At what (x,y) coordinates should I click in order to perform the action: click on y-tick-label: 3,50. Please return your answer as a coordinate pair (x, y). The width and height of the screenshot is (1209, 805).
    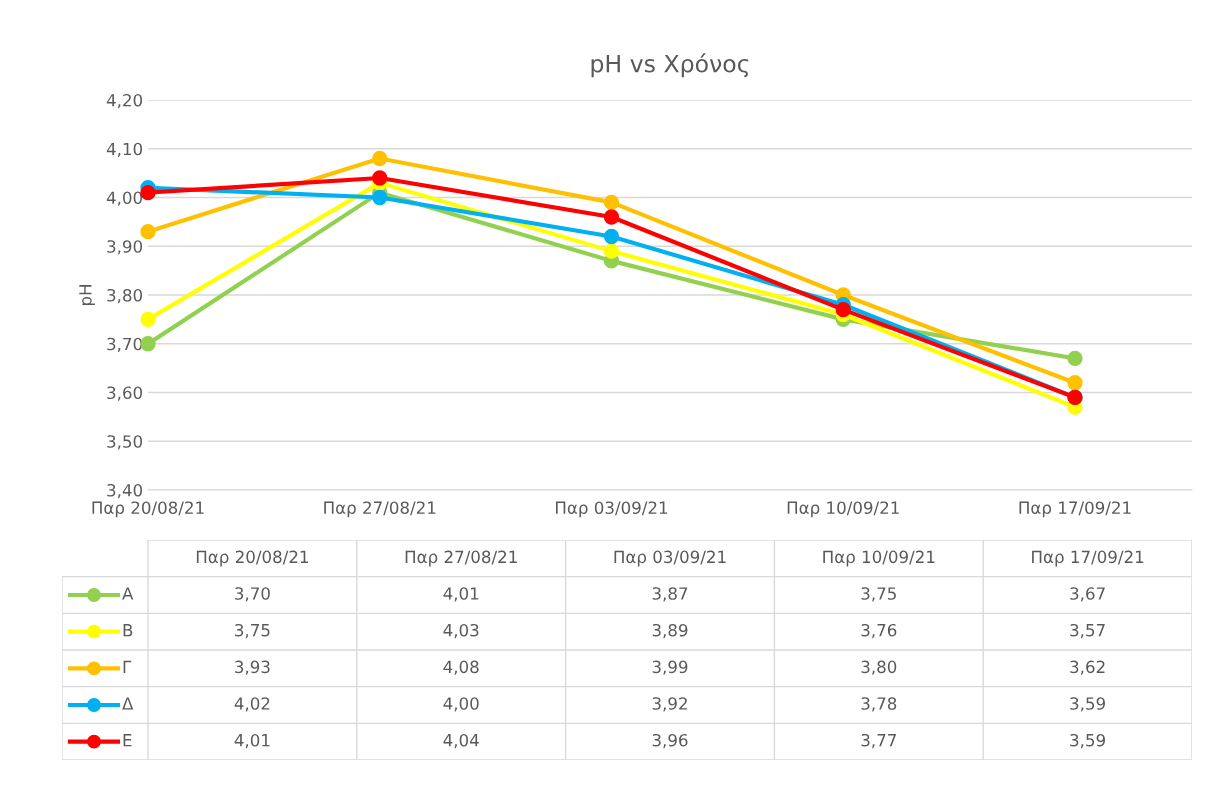
    Looking at the image, I should click on (125, 442).